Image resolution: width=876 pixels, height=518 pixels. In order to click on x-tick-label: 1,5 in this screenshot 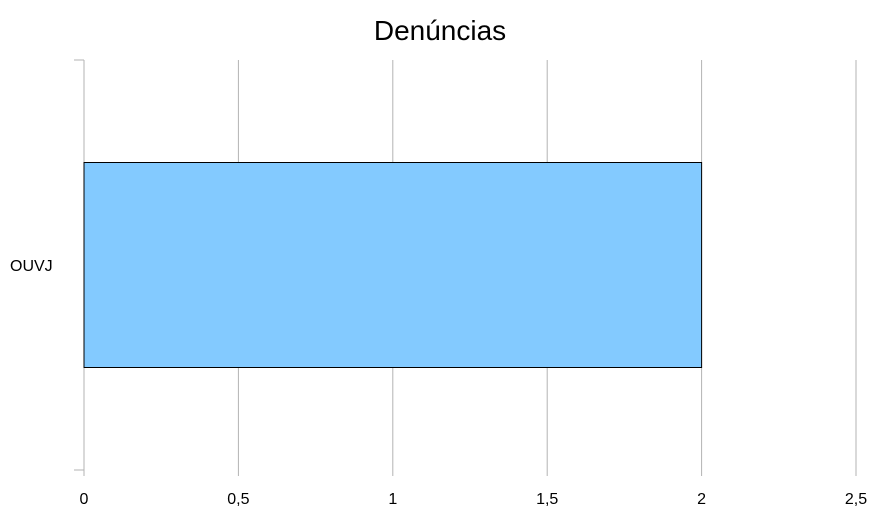, I will do `click(547, 499)`.